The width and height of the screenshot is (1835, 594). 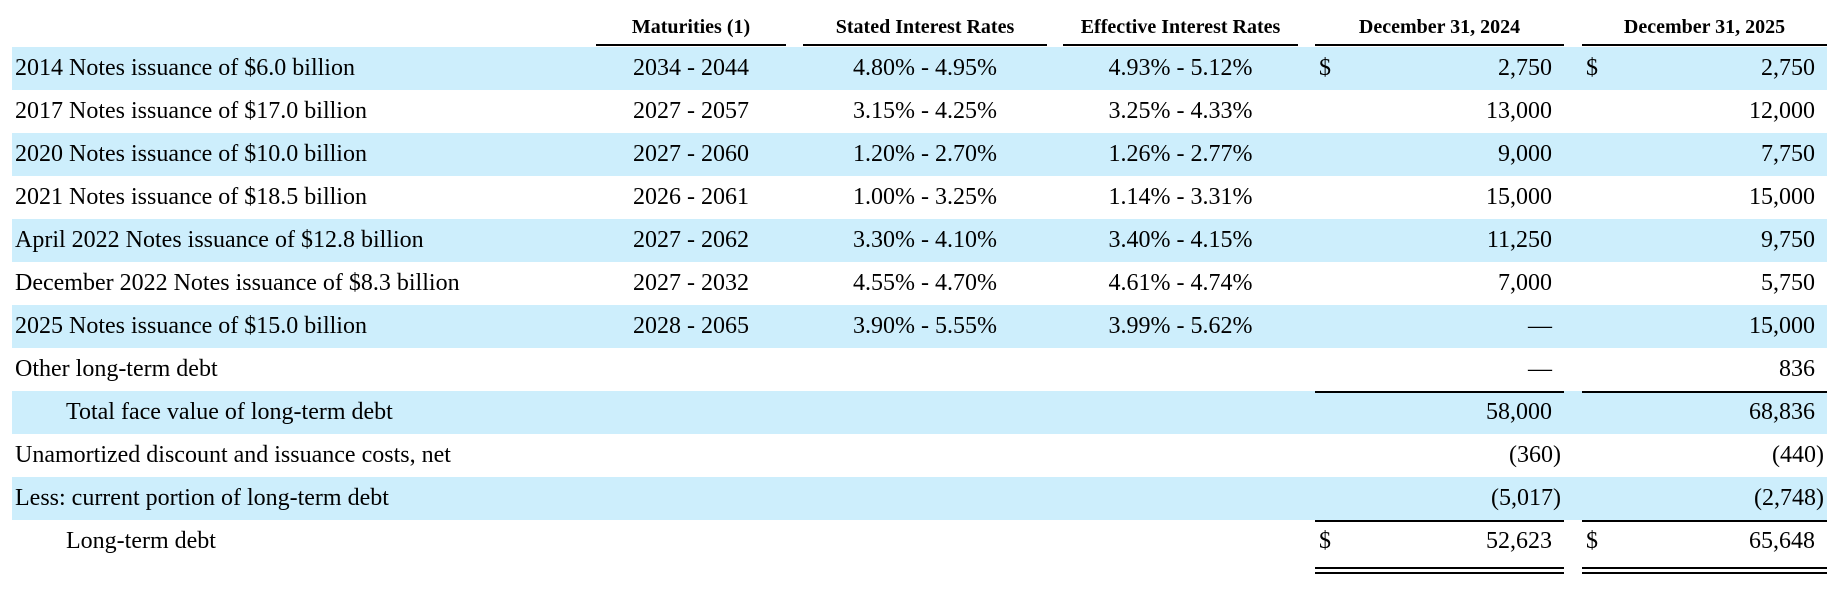 I want to click on cell-text: 3.15% - 4.25%, so click(x=925, y=111).